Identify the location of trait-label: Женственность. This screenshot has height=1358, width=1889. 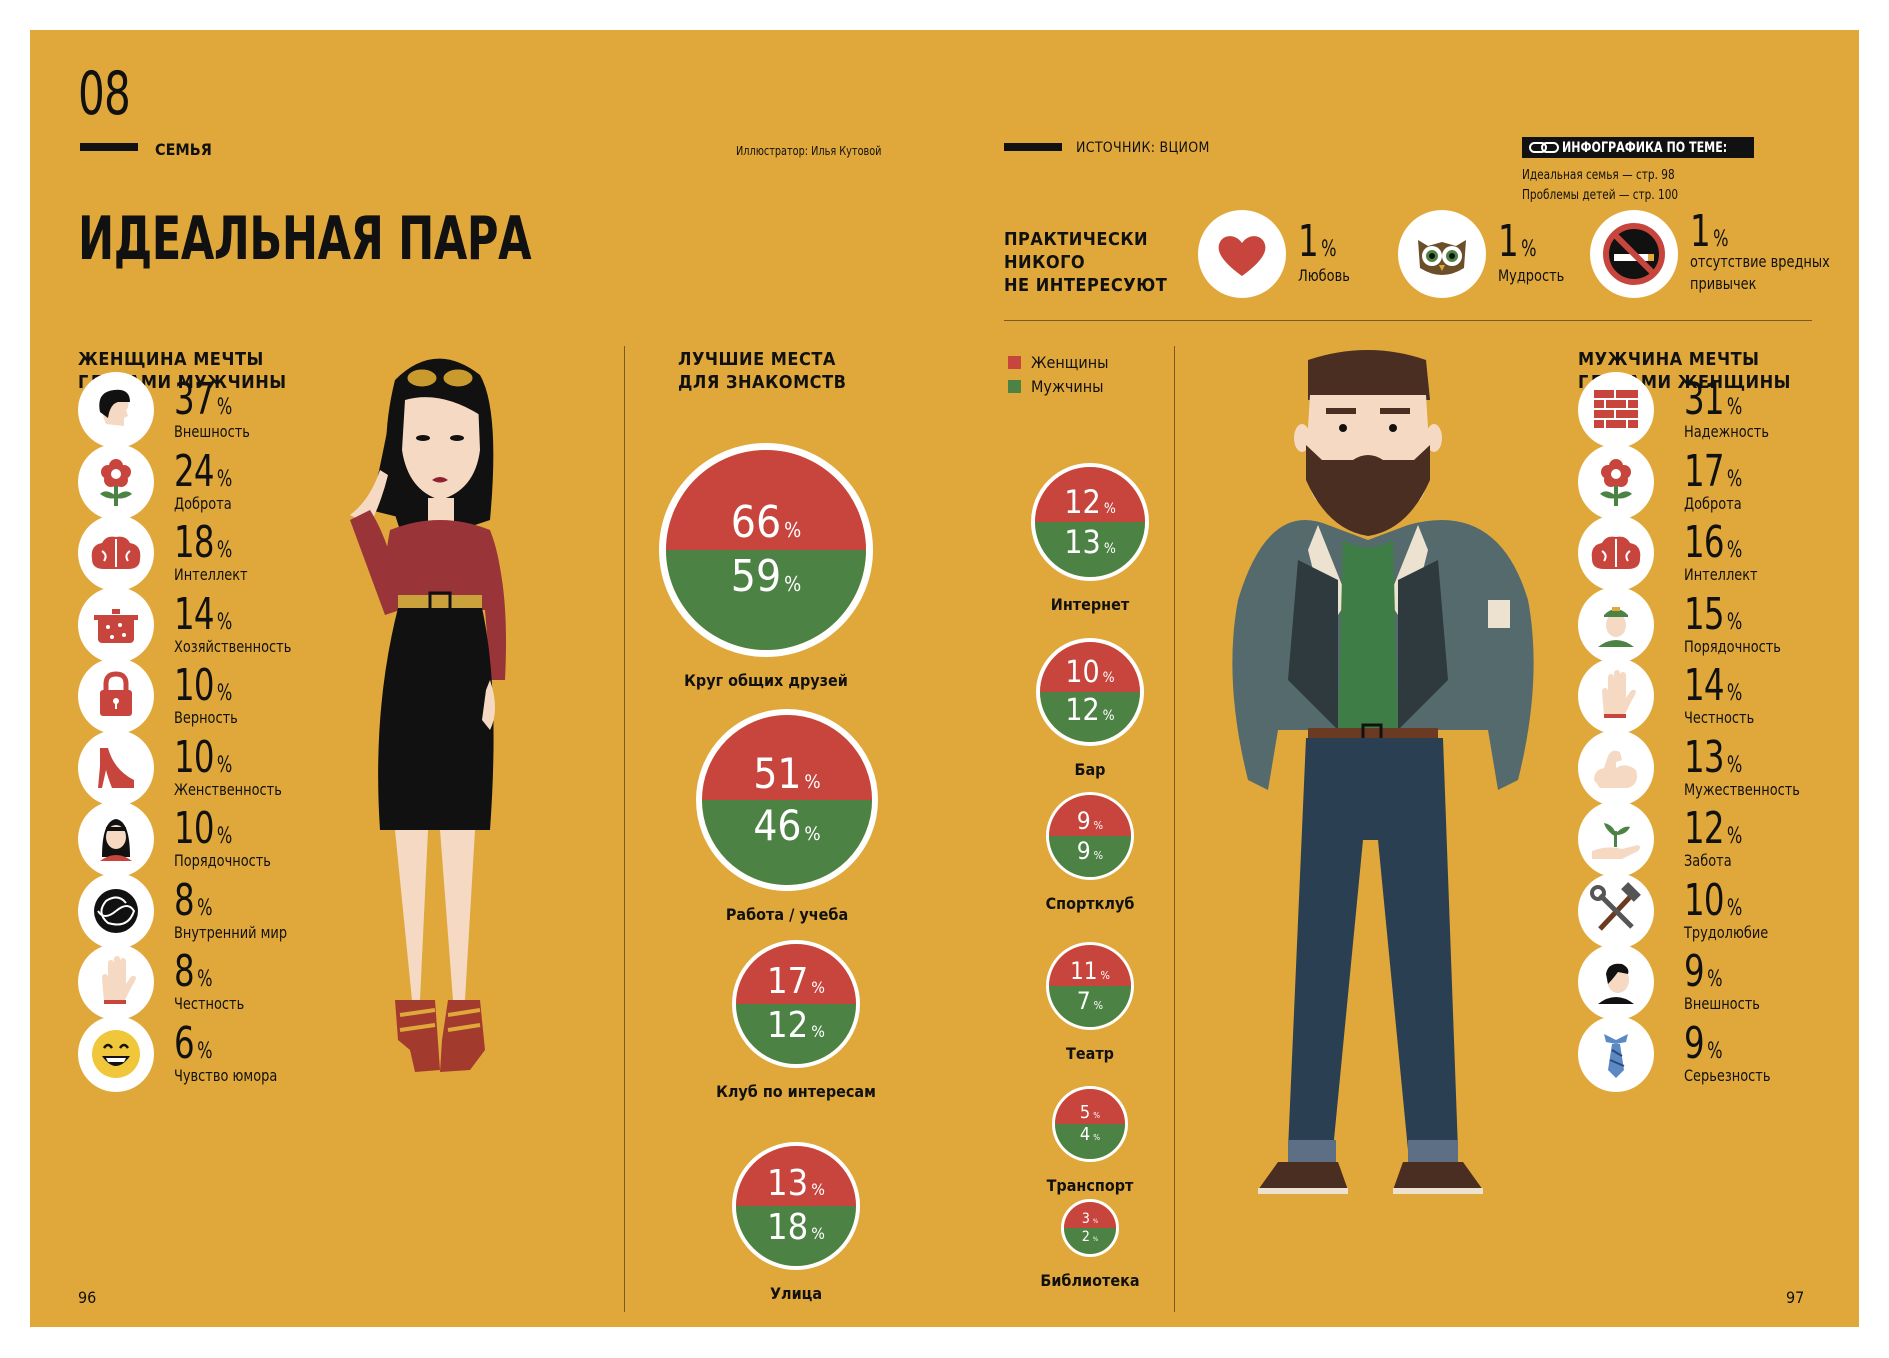
(228, 789).